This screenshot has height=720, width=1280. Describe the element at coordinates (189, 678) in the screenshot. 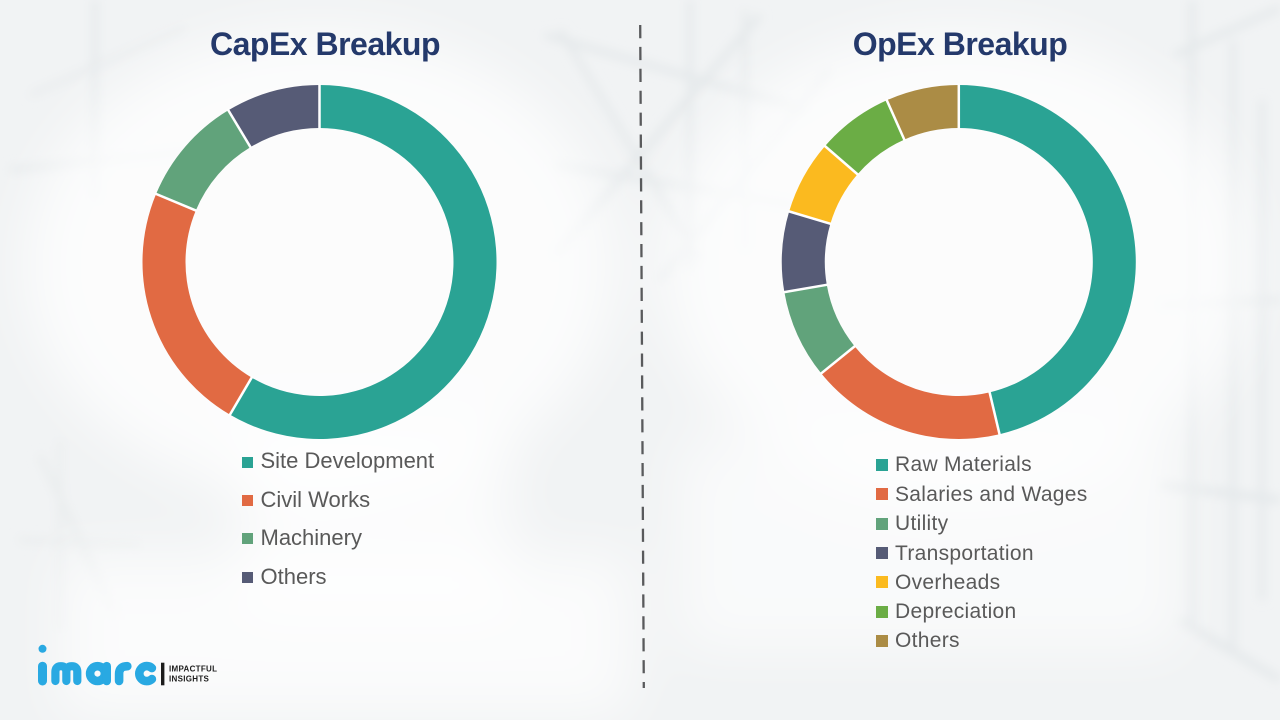

I see `svg-text: INSIGHTS` at that location.